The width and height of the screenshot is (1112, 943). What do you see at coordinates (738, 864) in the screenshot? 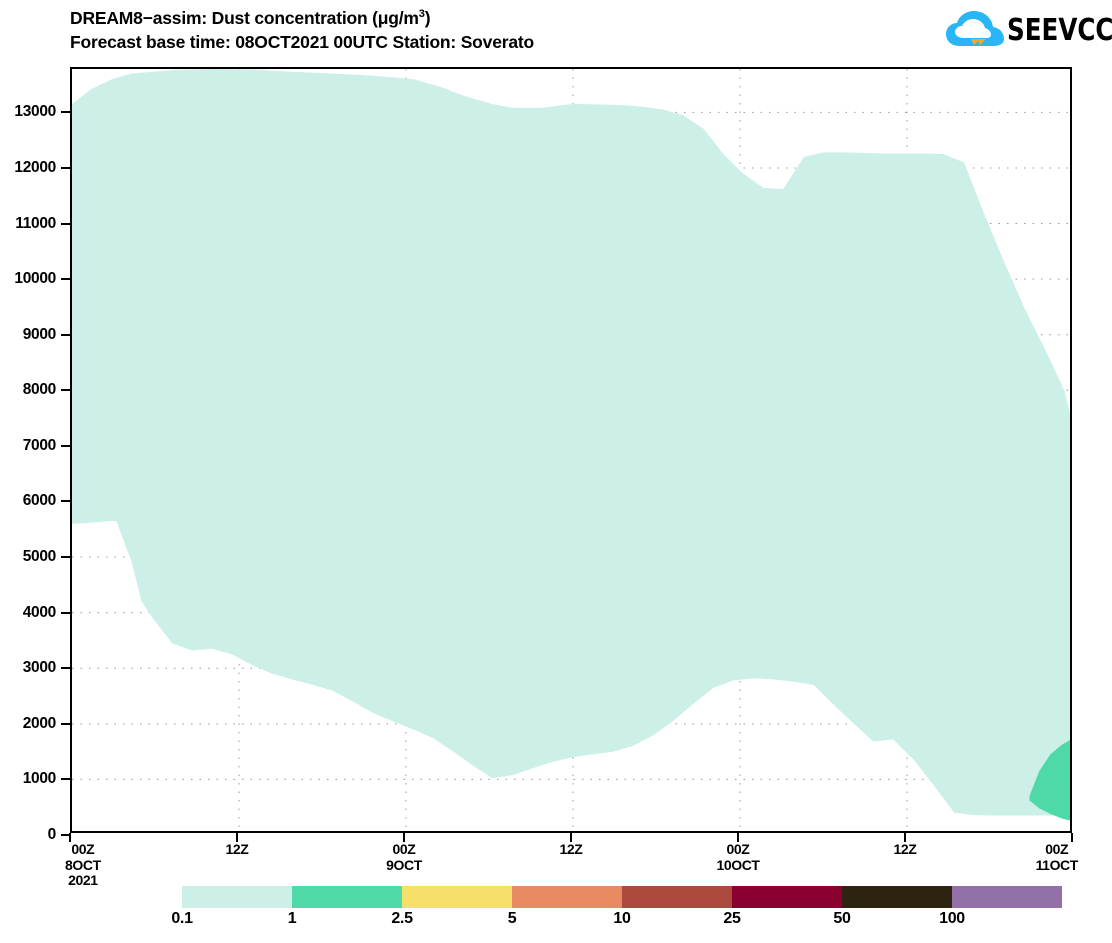
I see `x-tick-date: 10OCT` at bounding box center [738, 864].